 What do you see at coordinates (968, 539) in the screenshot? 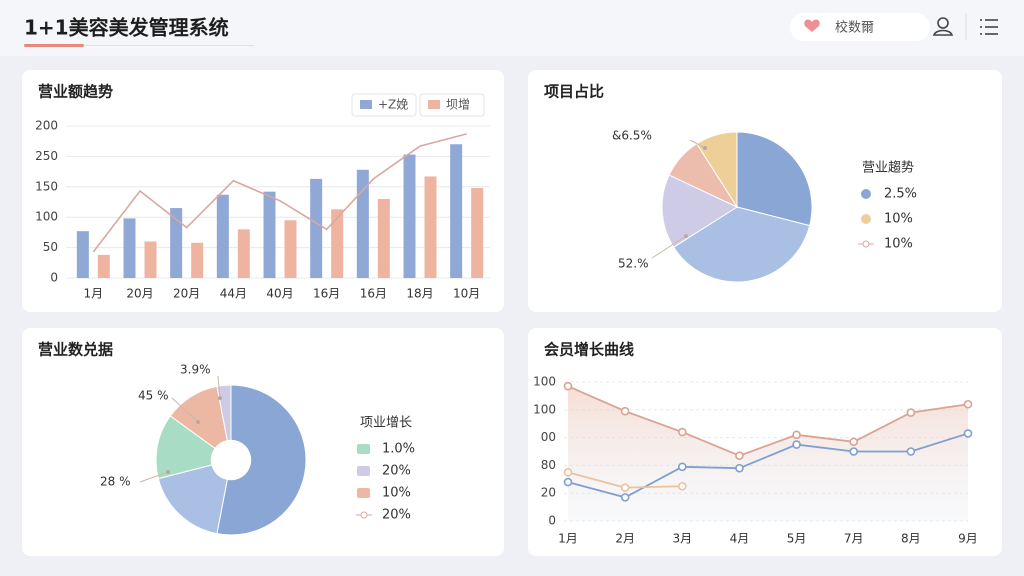
I see `x-tick-label: 9月` at bounding box center [968, 539].